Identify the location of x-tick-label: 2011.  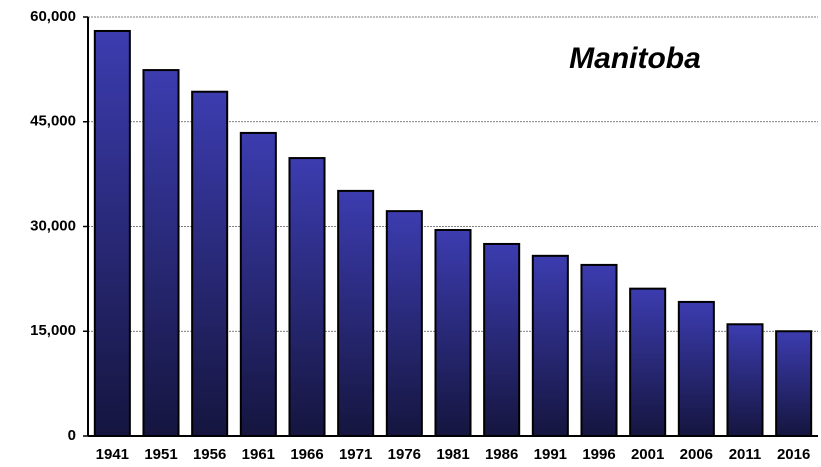
(745, 454).